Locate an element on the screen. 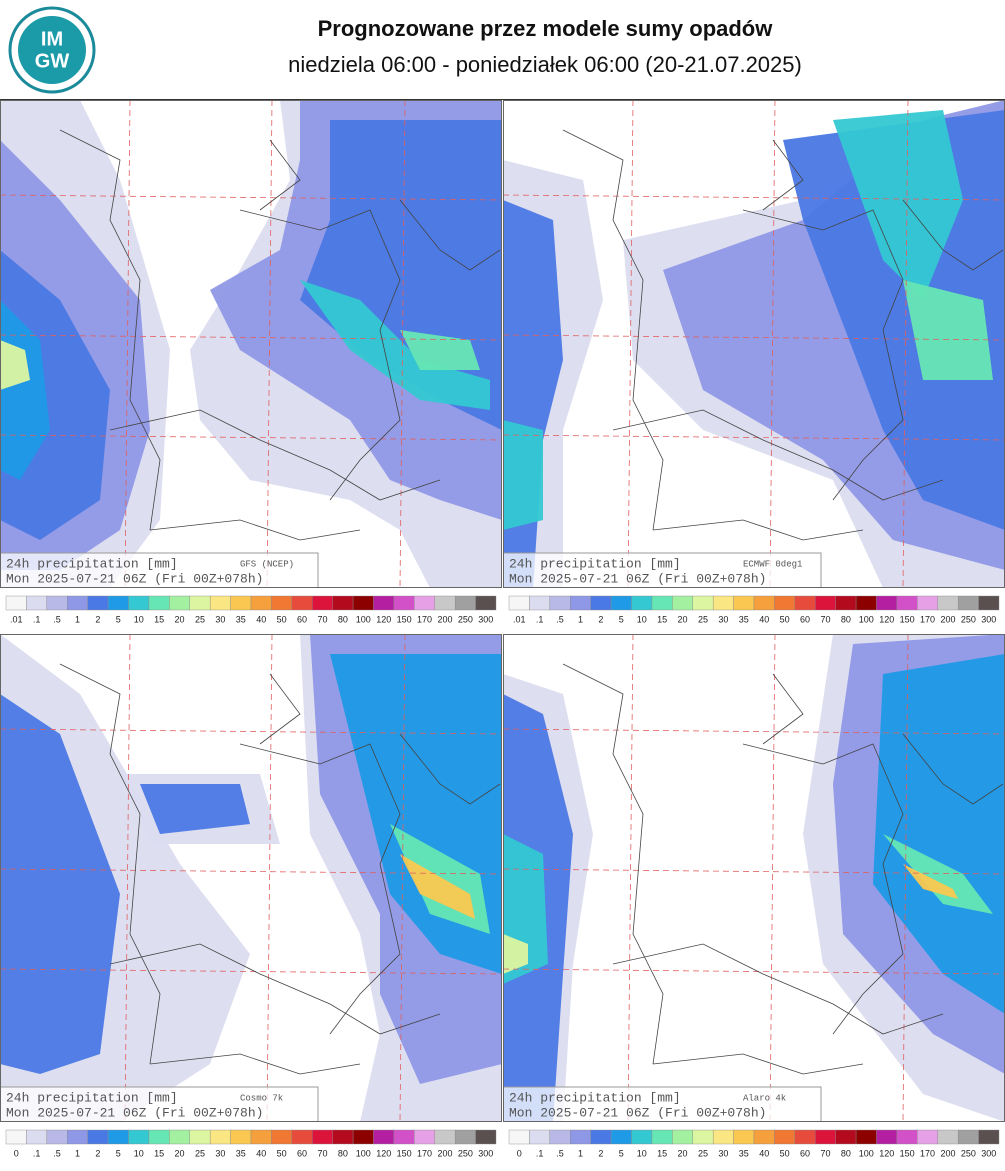  label-box is located at coordinates (159, 1104).